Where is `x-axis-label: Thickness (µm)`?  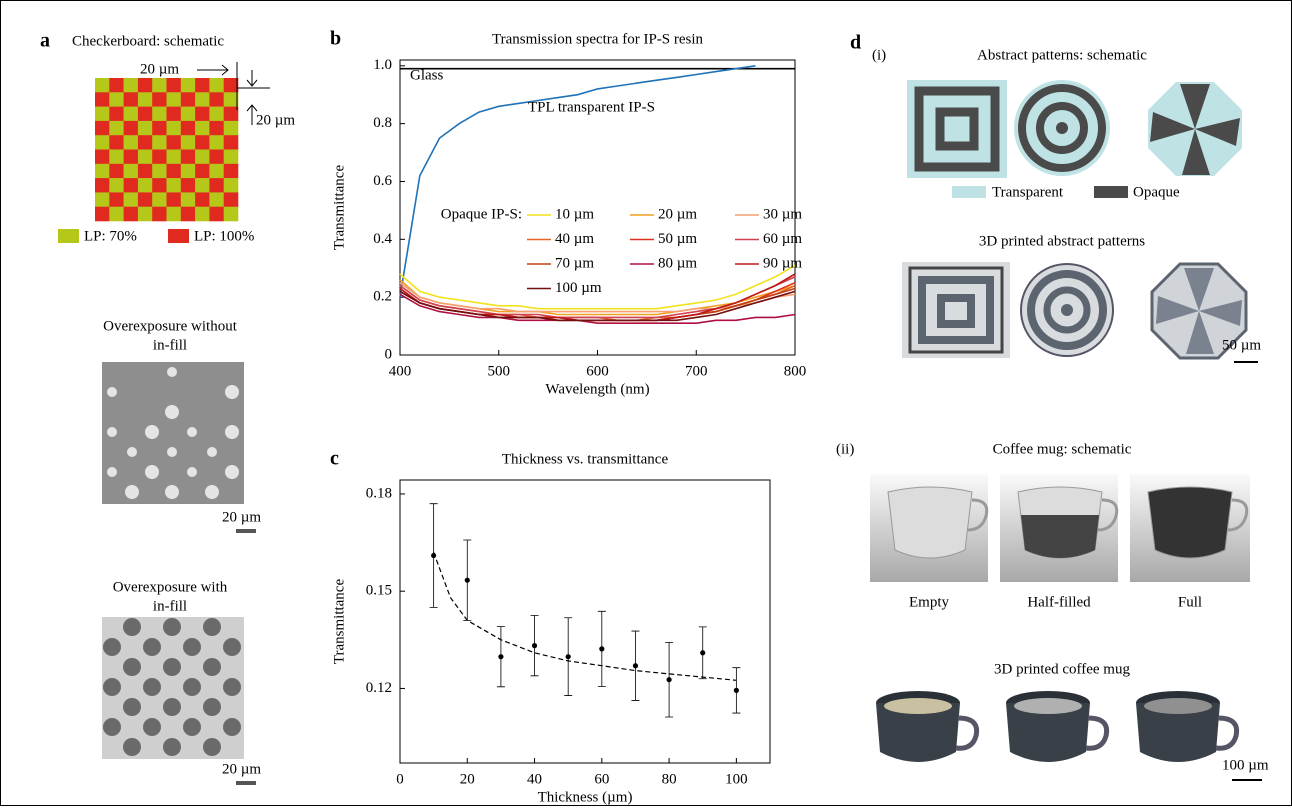
x-axis-label: Thickness (µm) is located at coordinates (585, 797).